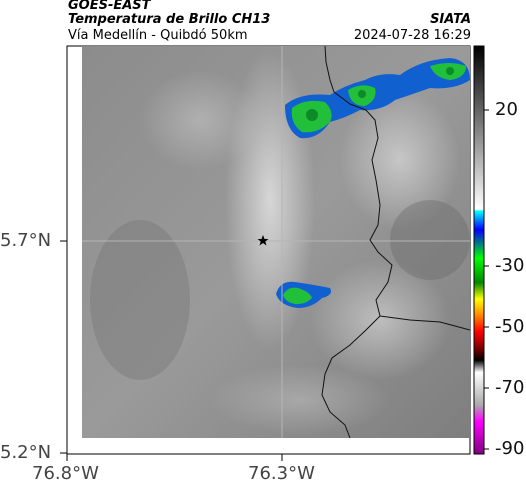 The image size is (526, 491). What do you see at coordinates (303, 294) in the screenshot?
I see `cold-cloud-central` at bounding box center [303, 294].